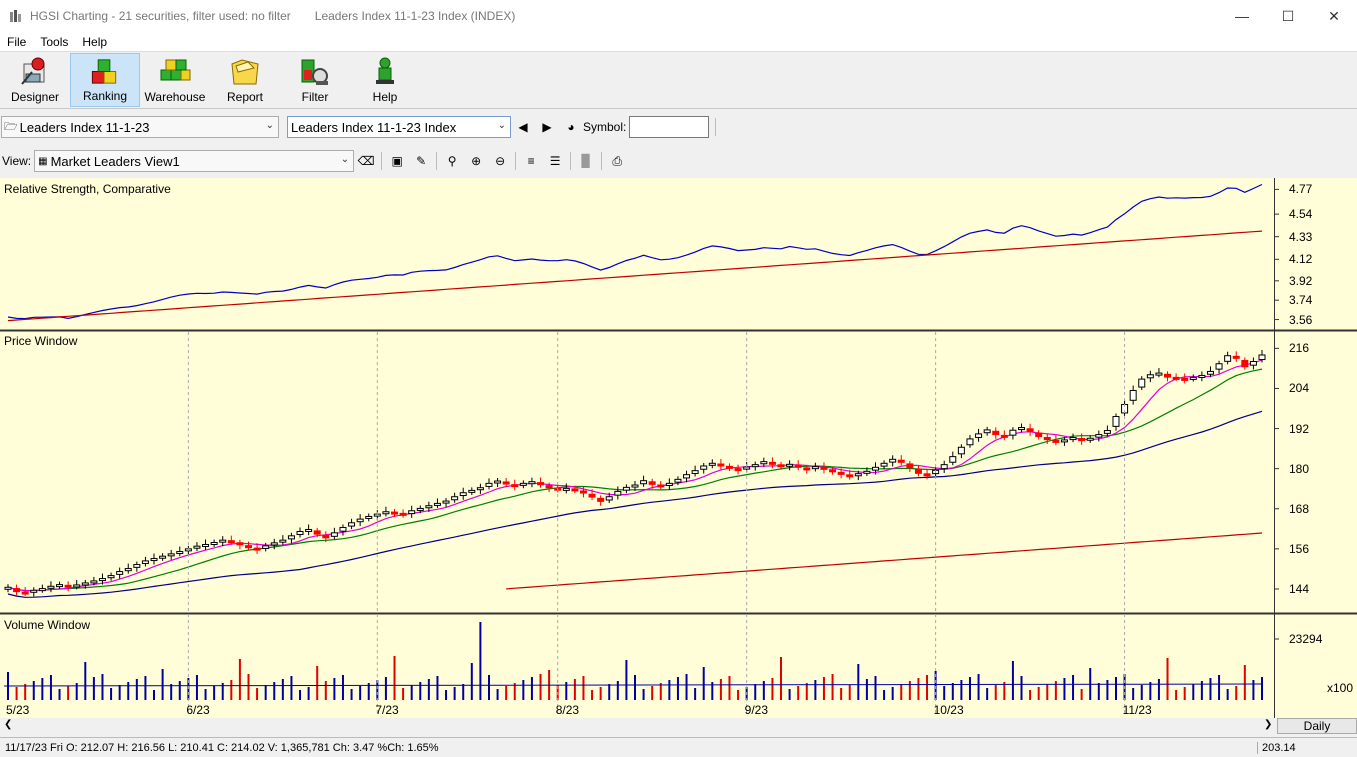 Image resolution: width=1357 pixels, height=757 pixels. What do you see at coordinates (421, 161) in the screenshot?
I see `edit-properties-icon: ✎` at bounding box center [421, 161].